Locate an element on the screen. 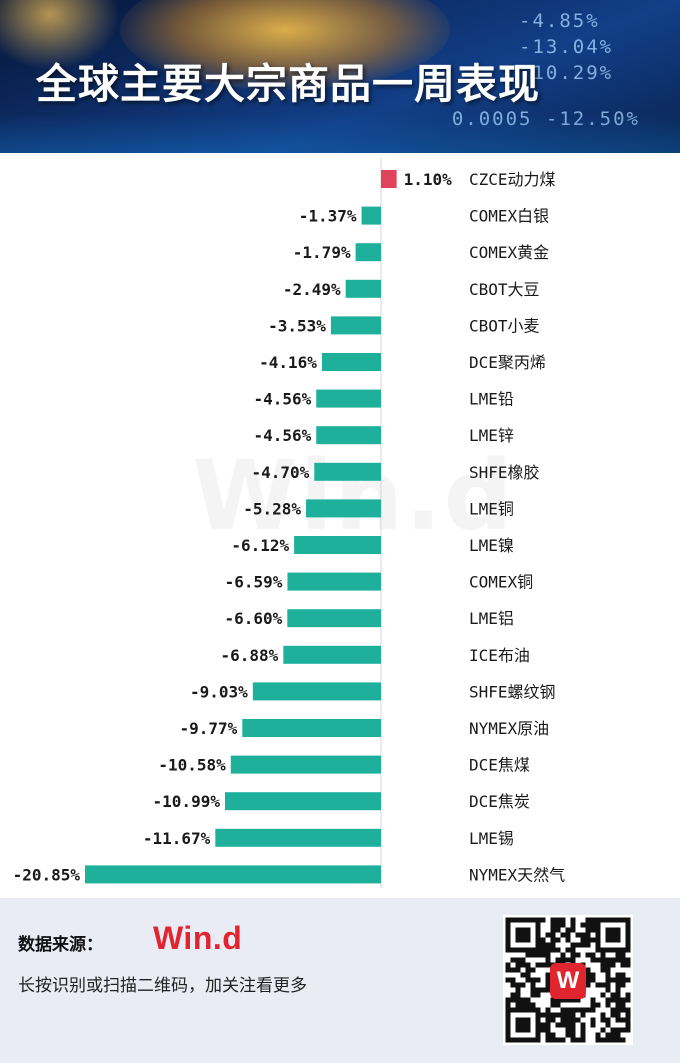 The height and width of the screenshot is (1063, 680). value-label: -11.67% is located at coordinates (177, 838).